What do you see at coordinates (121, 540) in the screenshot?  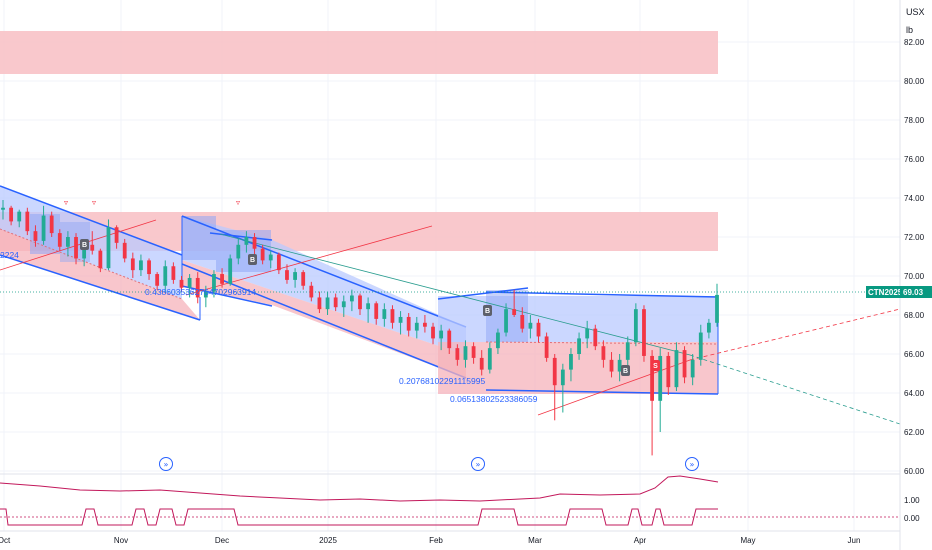 I see `time-tick-label: Nov` at bounding box center [121, 540].